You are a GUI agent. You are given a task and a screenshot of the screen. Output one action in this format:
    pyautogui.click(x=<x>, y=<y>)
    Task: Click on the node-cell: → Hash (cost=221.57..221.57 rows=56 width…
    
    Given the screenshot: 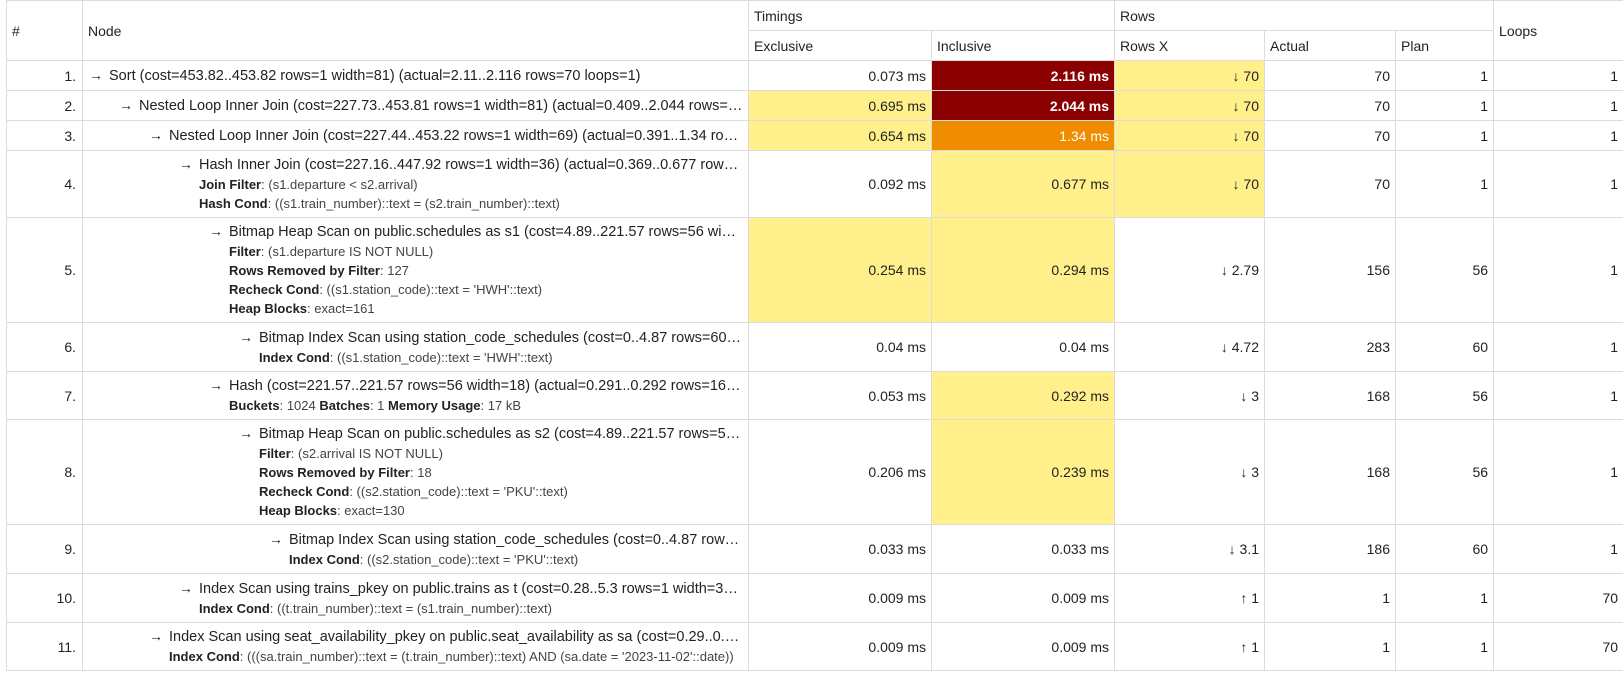 What is the action you would take?
    pyautogui.click(x=415, y=395)
    